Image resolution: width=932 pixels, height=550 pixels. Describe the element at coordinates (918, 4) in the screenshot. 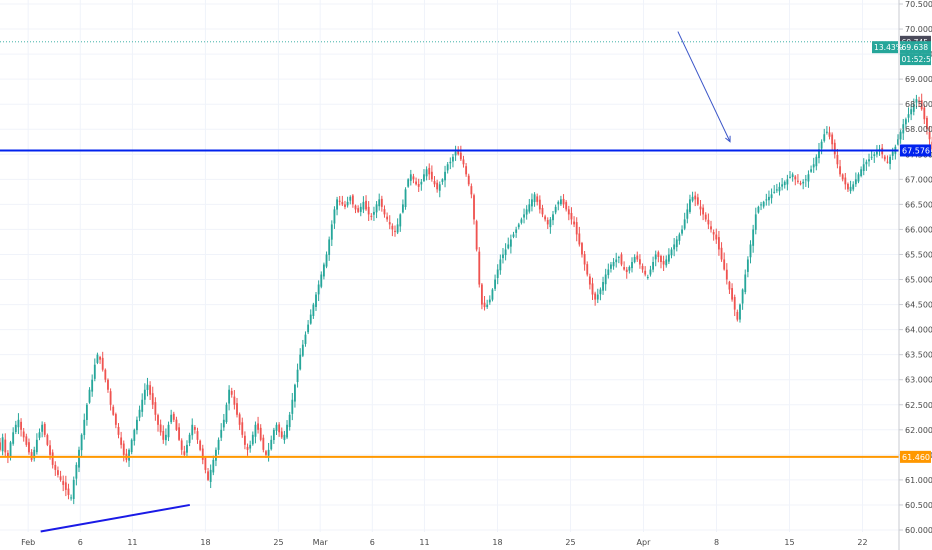

I see `y-tick-label: 70.500` at that location.